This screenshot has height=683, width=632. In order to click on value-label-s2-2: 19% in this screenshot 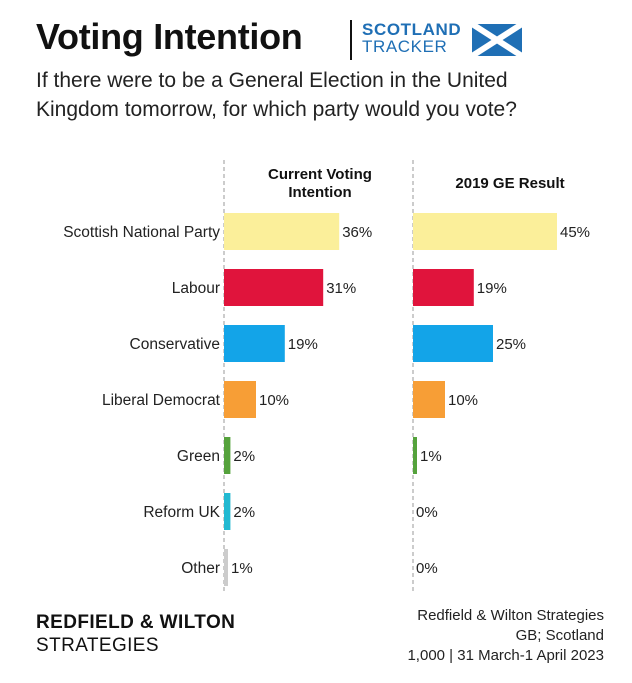, I will do `click(492, 288)`.